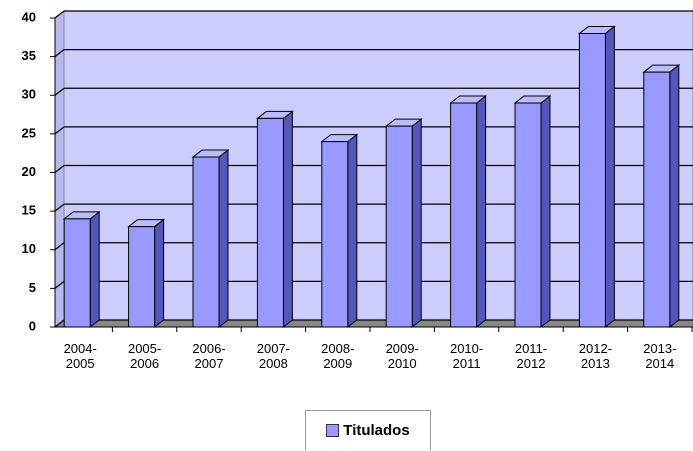 The image size is (693, 451). Describe the element at coordinates (32, 325) in the screenshot. I see `y-tick-label: 0` at that location.